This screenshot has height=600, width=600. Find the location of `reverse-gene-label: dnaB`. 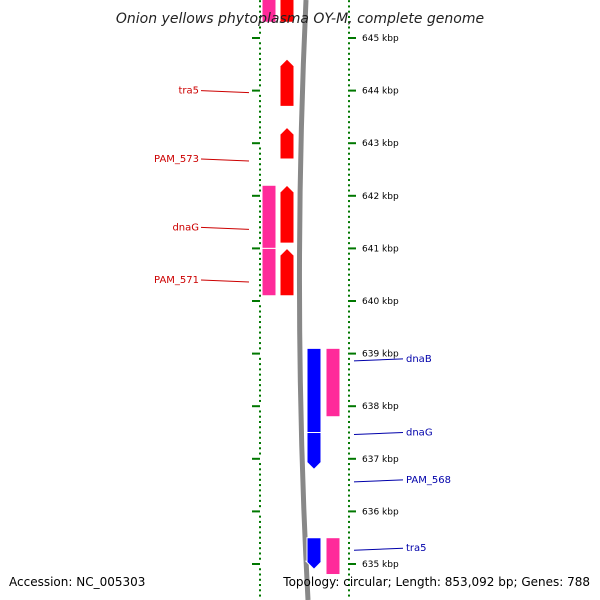

reverse-gene-label: dnaB is located at coordinates (419, 359).